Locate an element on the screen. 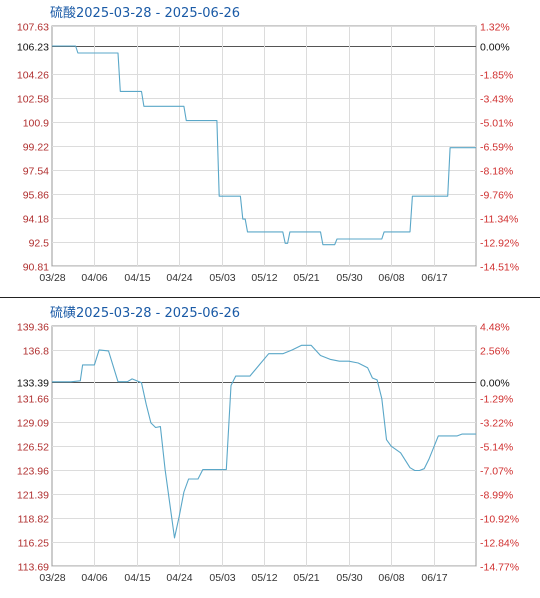  y-tick-label: 99.22 is located at coordinates (36, 148).